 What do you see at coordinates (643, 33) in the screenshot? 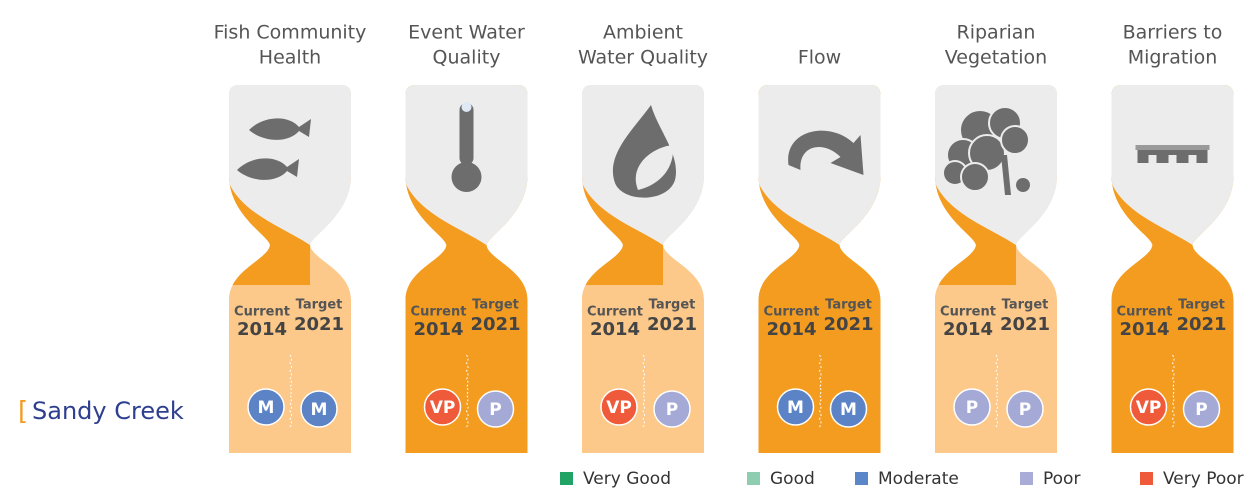
I see `column-title: Ambient` at bounding box center [643, 33].